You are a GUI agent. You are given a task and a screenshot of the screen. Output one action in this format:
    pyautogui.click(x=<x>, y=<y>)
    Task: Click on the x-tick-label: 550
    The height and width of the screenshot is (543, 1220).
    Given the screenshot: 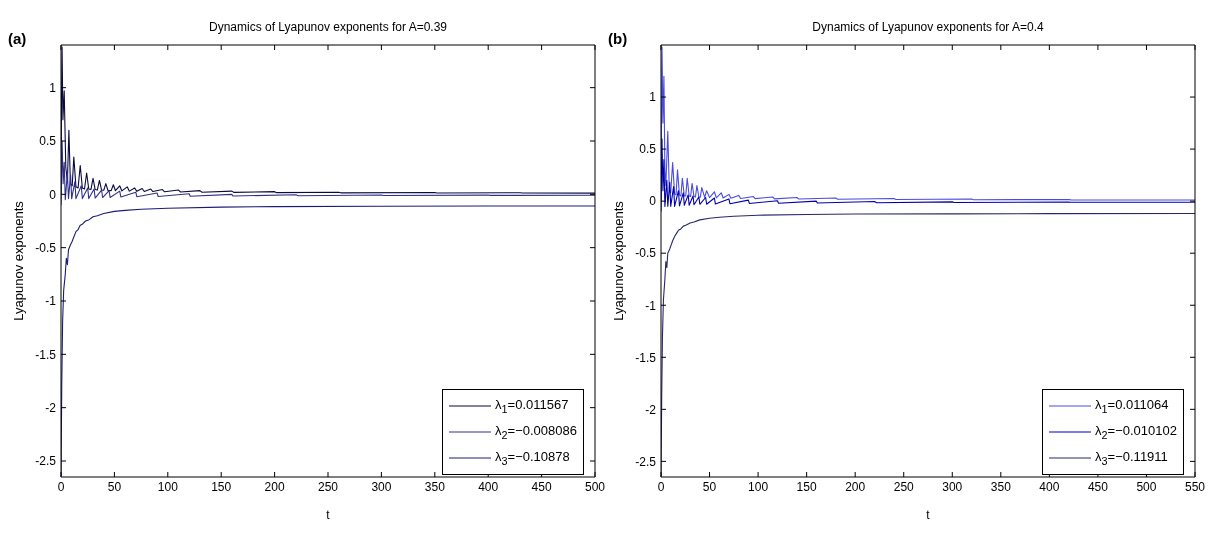 What is the action you would take?
    pyautogui.click(x=1195, y=486)
    